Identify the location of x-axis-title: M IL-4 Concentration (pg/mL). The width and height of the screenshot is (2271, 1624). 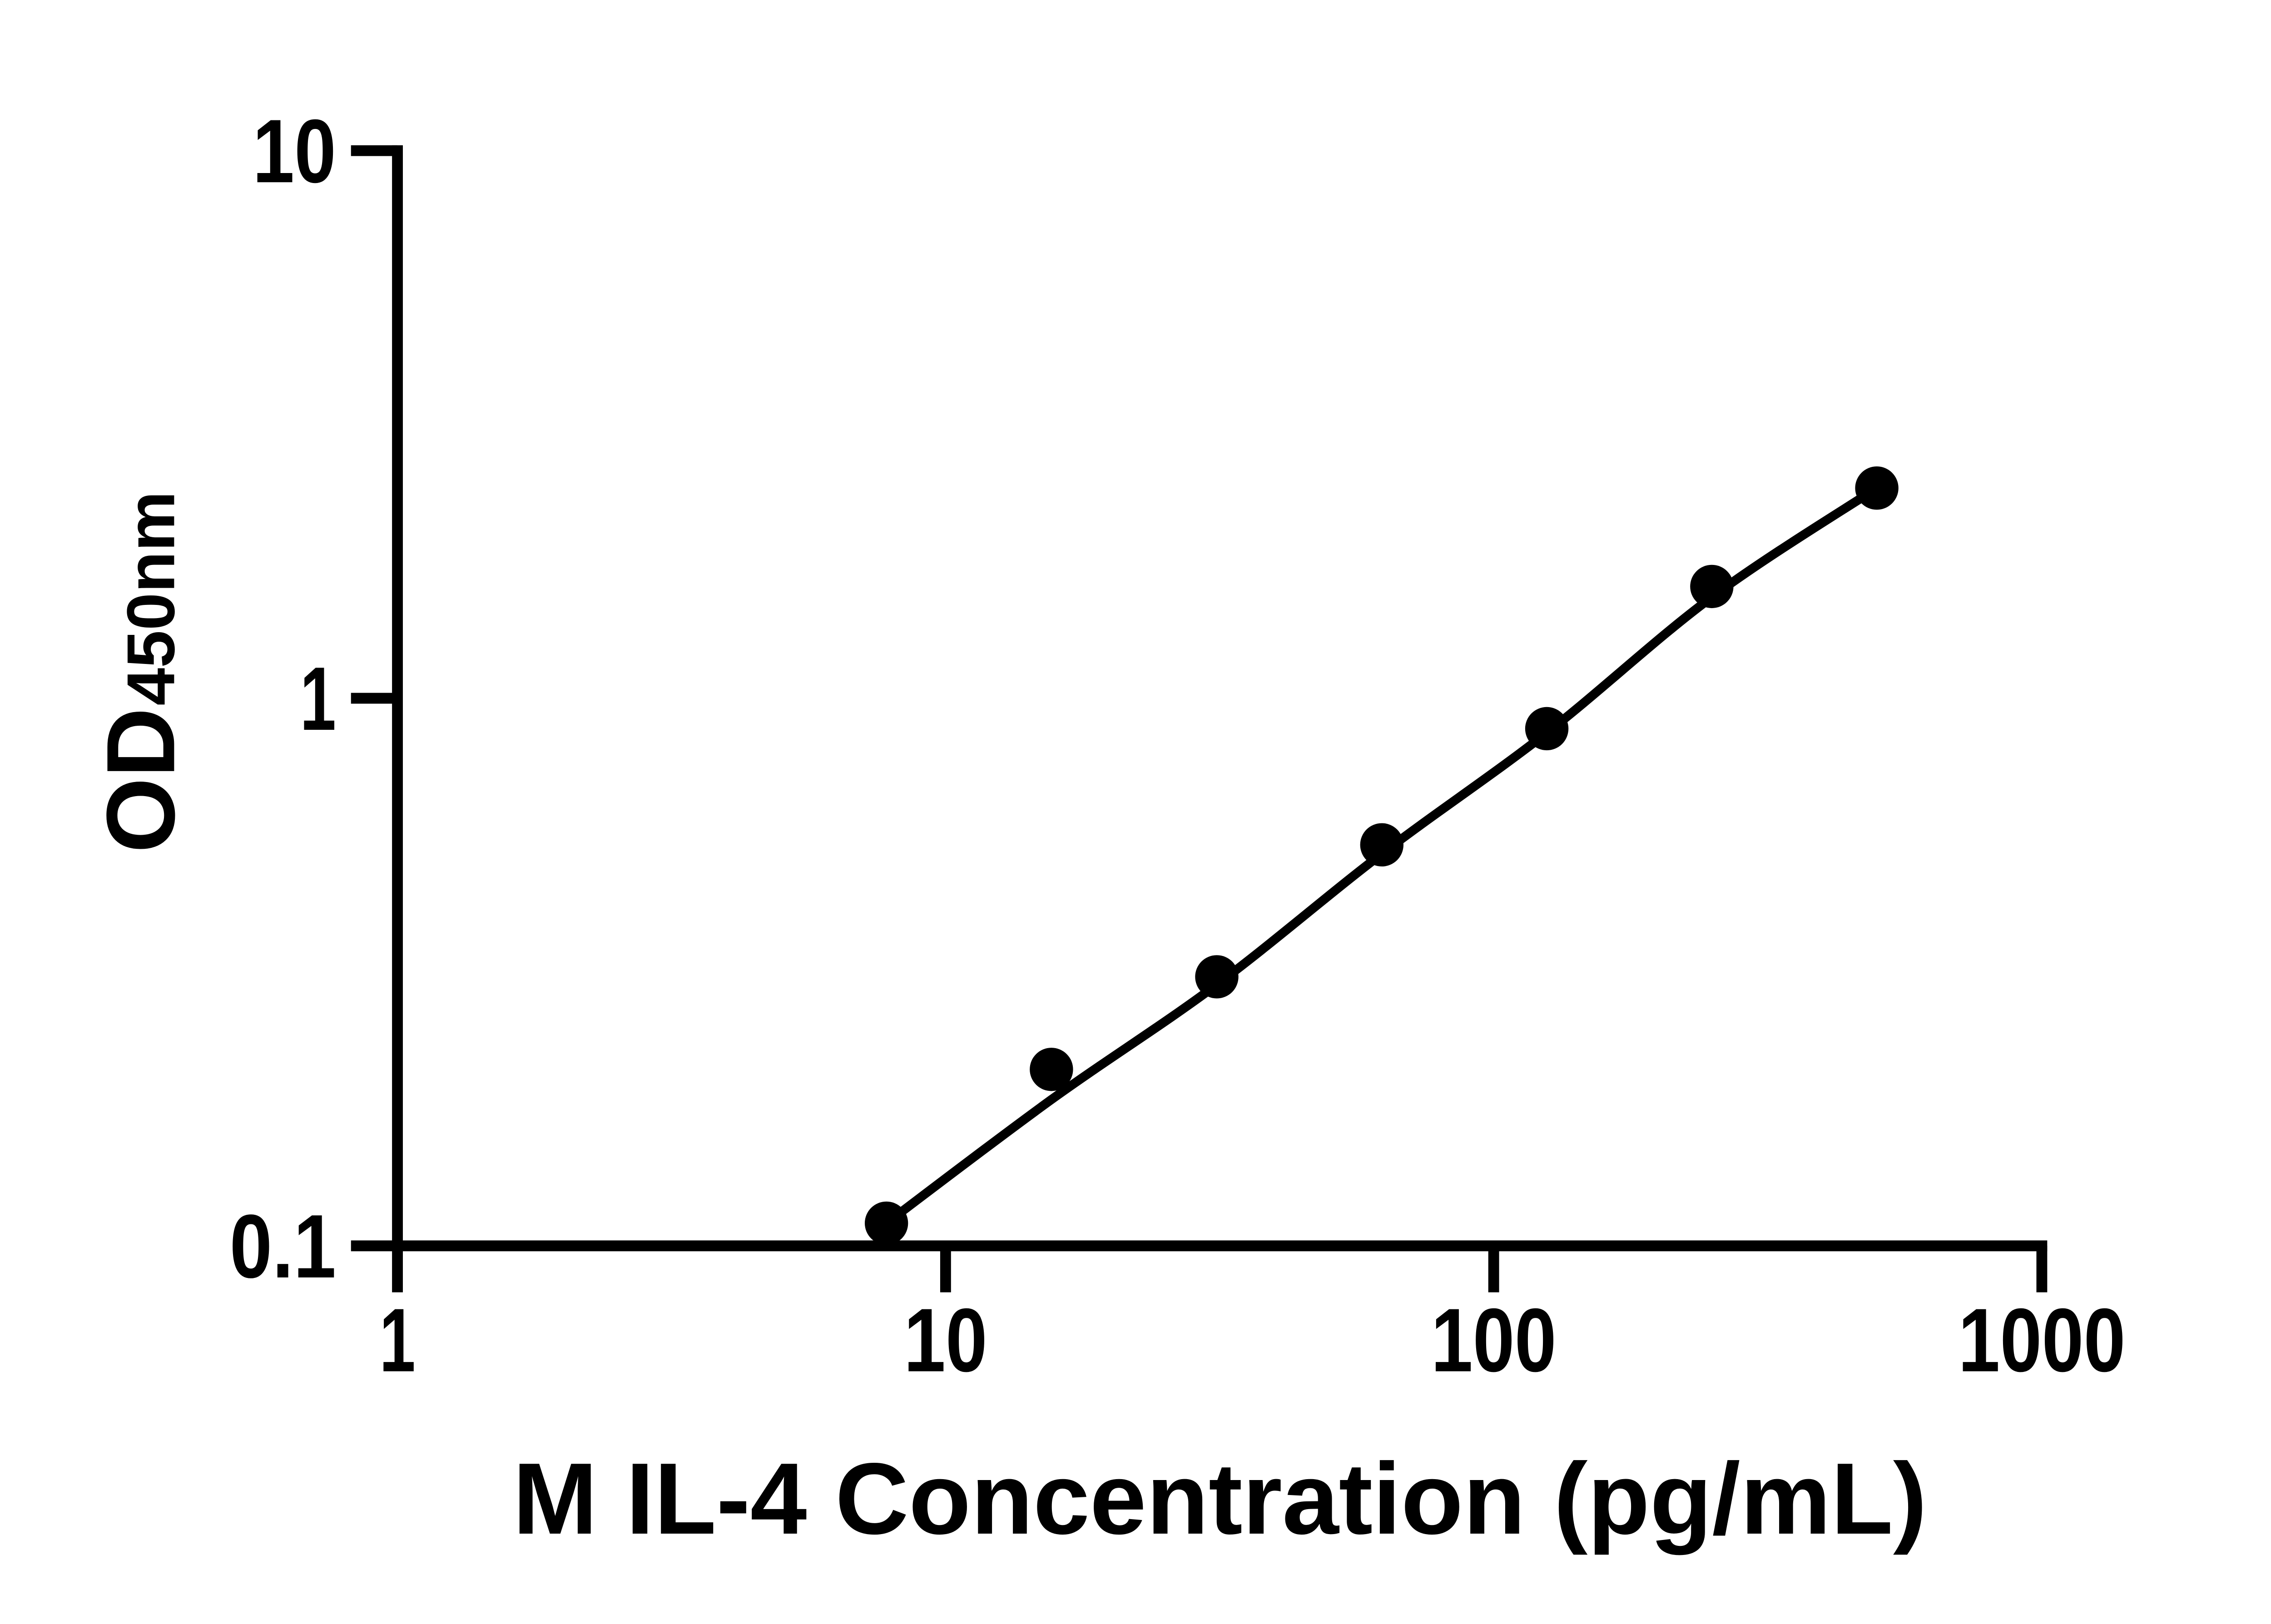
(1220, 1498).